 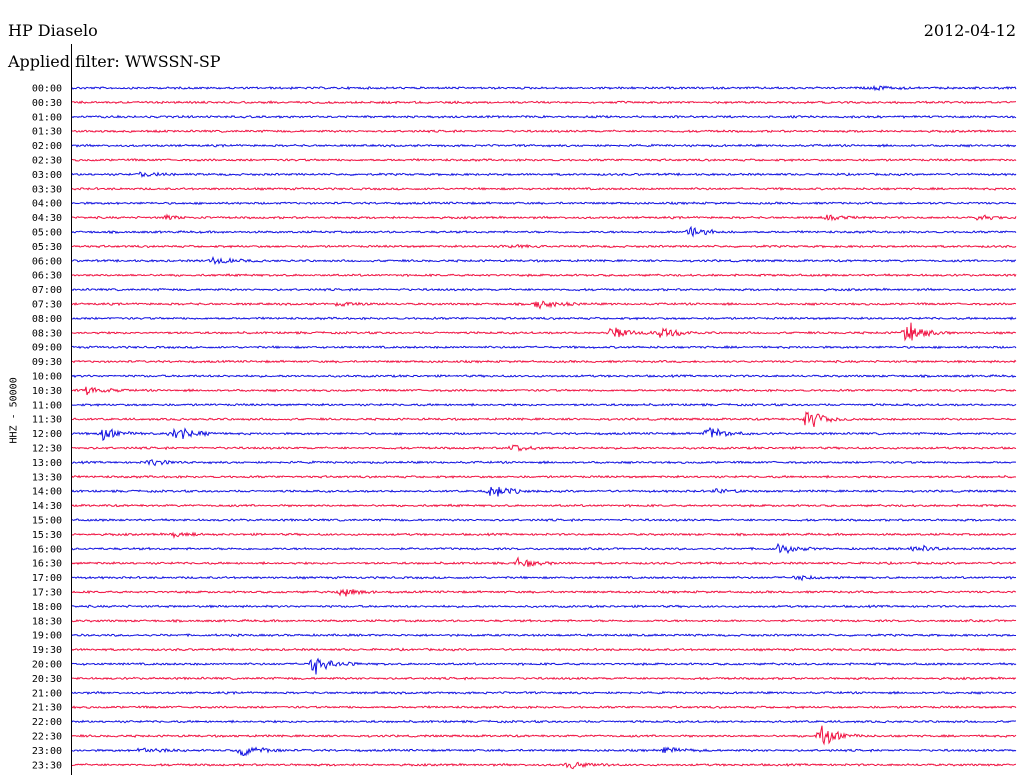 I want to click on row-label: 19:30, so click(x=47, y=650).